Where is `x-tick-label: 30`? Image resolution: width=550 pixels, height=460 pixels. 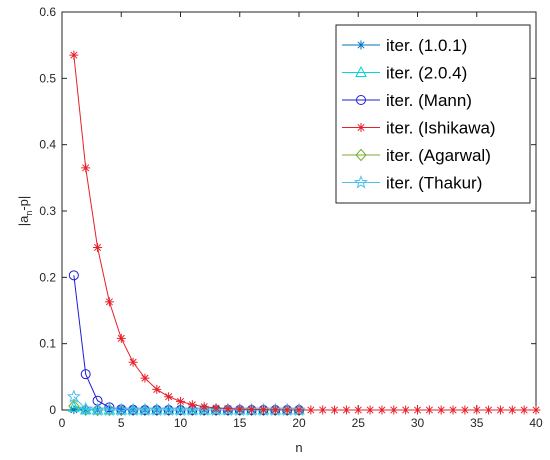
x-tick-label: 30 is located at coordinates (418, 423).